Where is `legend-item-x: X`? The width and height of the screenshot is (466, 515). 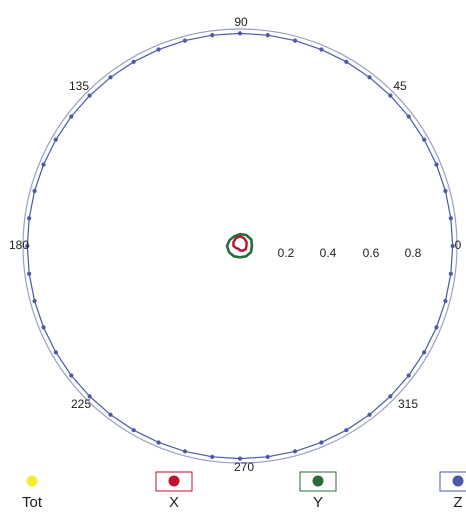
legend-item-x: X is located at coordinates (174, 491).